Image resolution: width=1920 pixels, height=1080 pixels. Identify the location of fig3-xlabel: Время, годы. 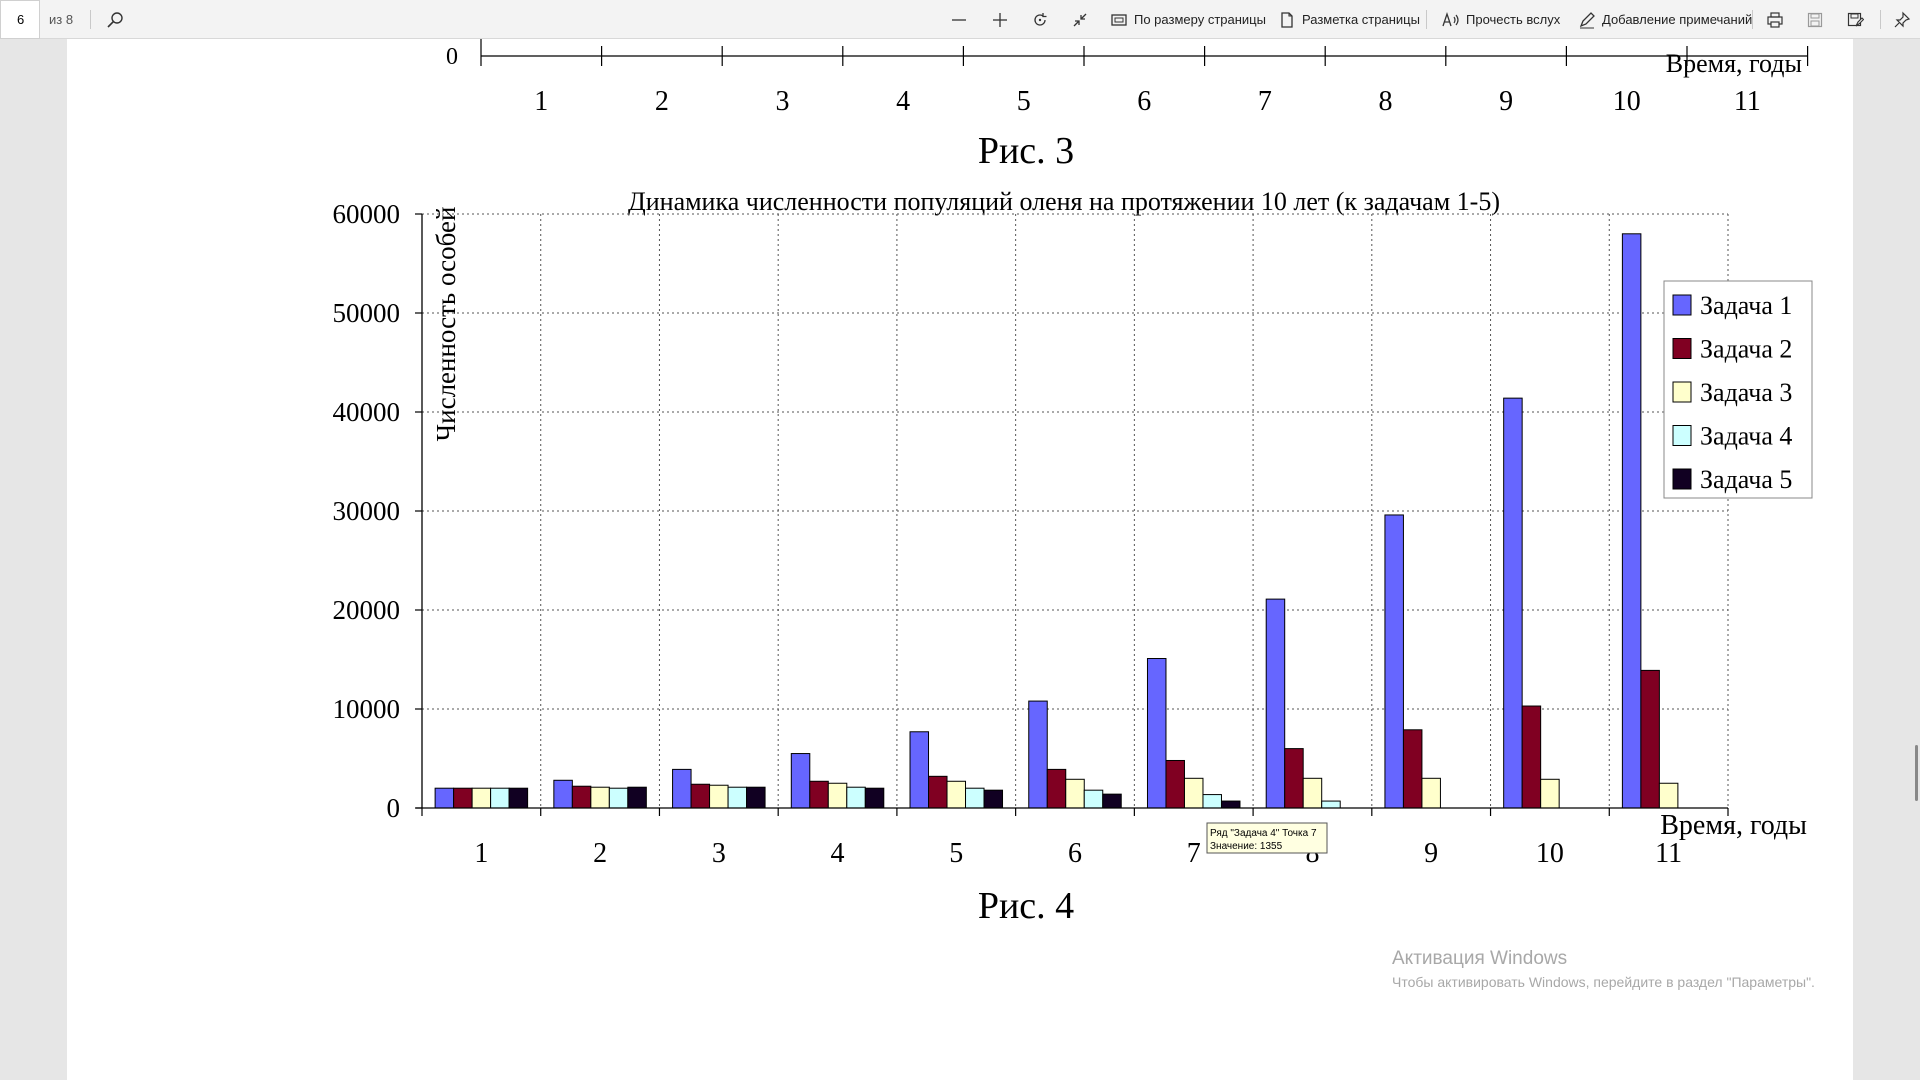
(1734, 63).